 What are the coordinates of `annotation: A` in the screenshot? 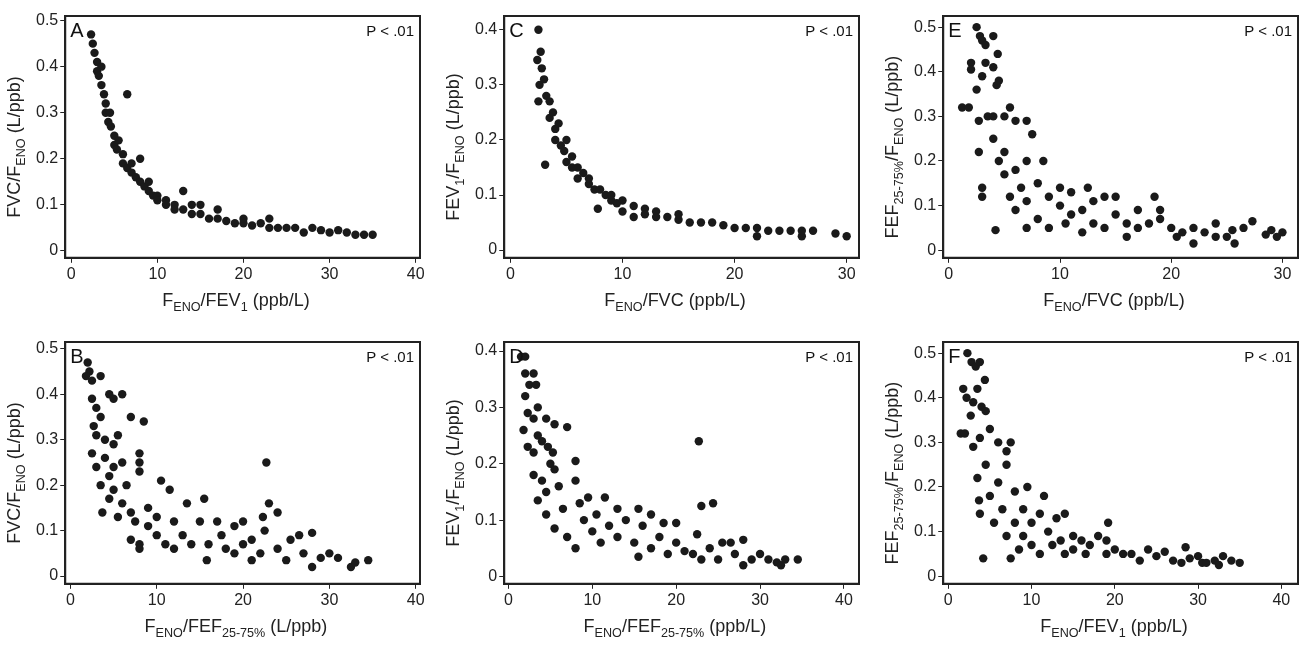 It's located at (77, 29).